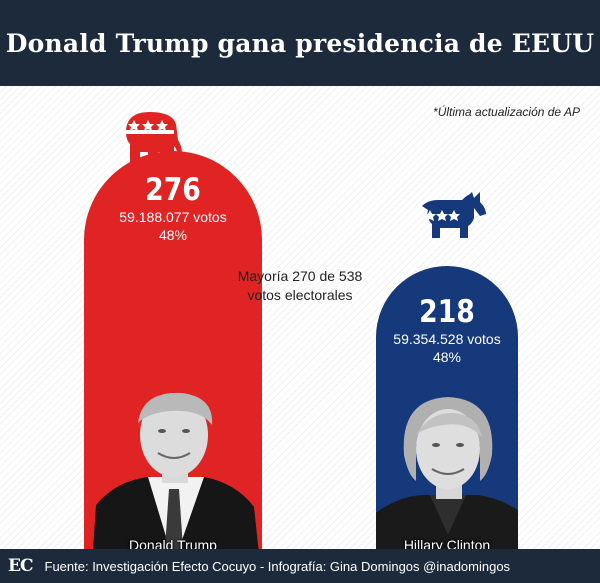 This screenshot has height=583, width=600. I want to click on electoral-votes-trump: 276, so click(173, 190).